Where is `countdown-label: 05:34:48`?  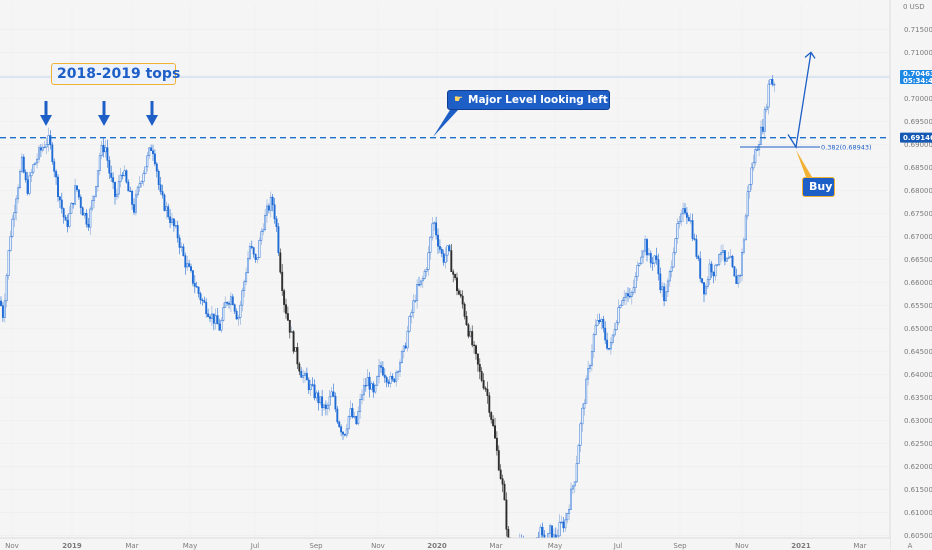
countdown-label: 05:34:48 is located at coordinates (917, 81).